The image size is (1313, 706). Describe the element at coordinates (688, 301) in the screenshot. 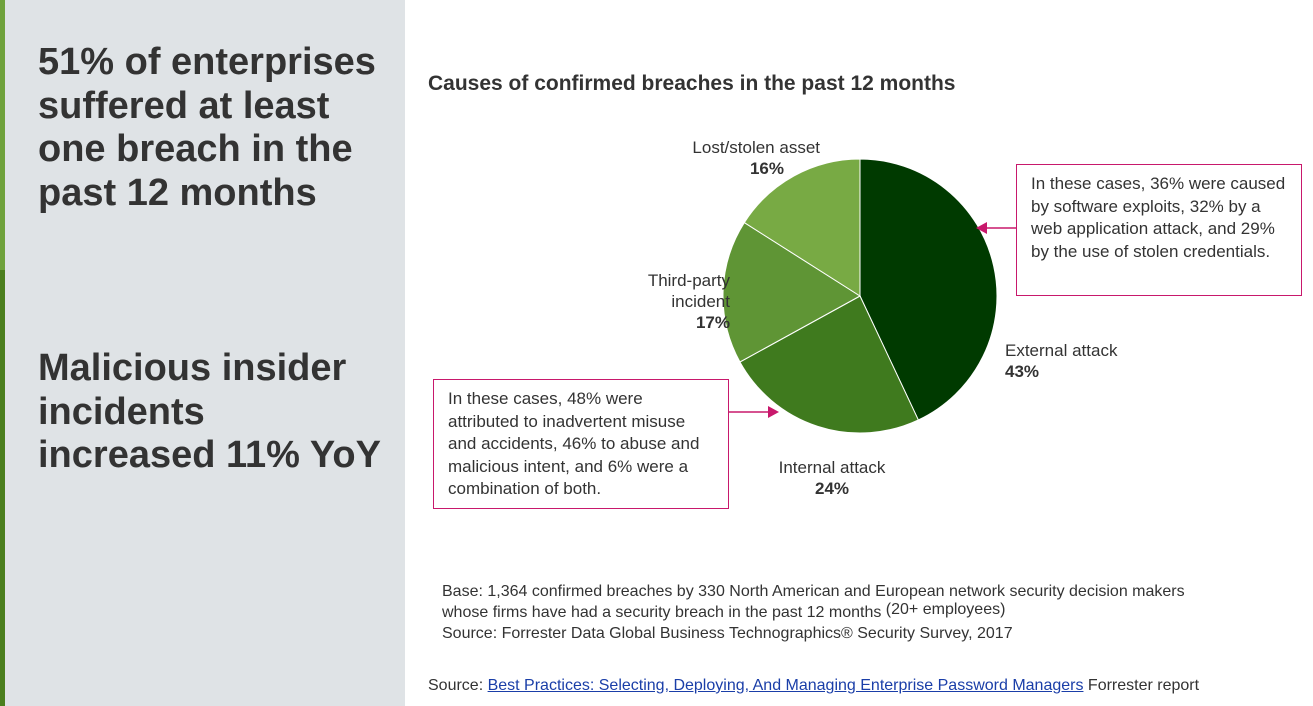

I see `label-third-party: Third-party incident 17%` at that location.